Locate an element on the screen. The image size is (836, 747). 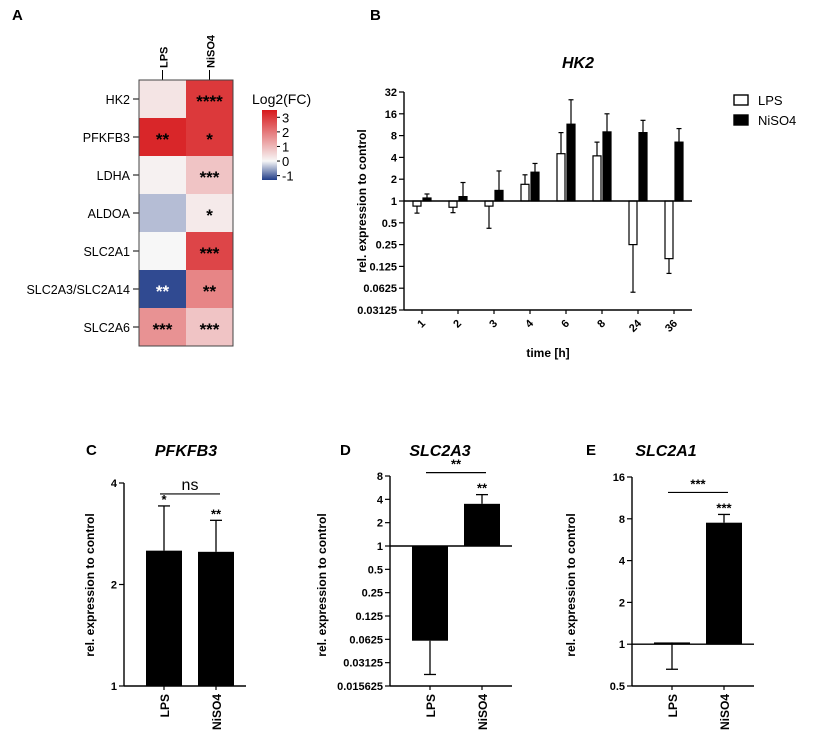
bar-lps-4h is located at coordinates (525, 192).